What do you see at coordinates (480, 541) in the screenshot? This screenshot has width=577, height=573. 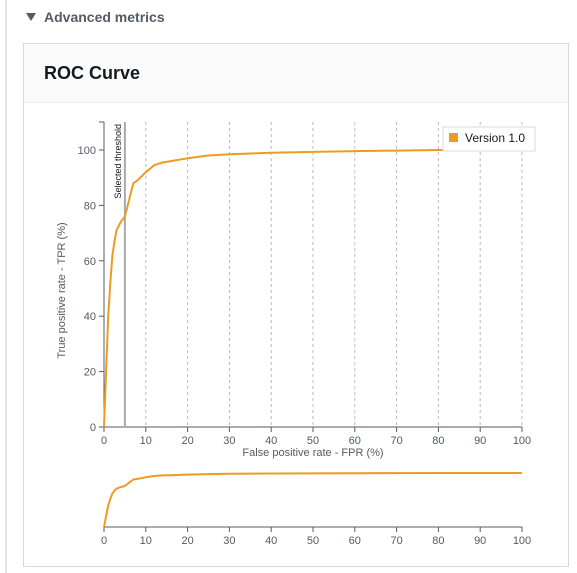 I see `overview-x-tick-label: 90` at bounding box center [480, 541].